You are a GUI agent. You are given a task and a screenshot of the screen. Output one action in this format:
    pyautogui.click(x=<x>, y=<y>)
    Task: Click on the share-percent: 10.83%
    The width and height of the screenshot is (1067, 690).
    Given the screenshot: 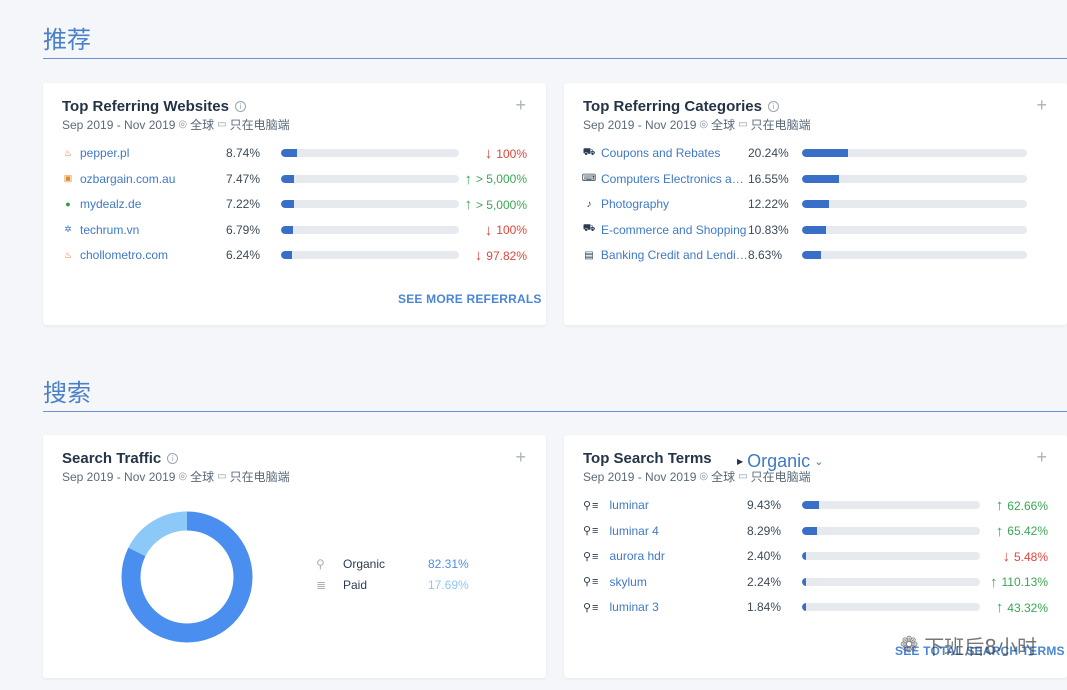 What is the action you would take?
    pyautogui.click(x=768, y=229)
    